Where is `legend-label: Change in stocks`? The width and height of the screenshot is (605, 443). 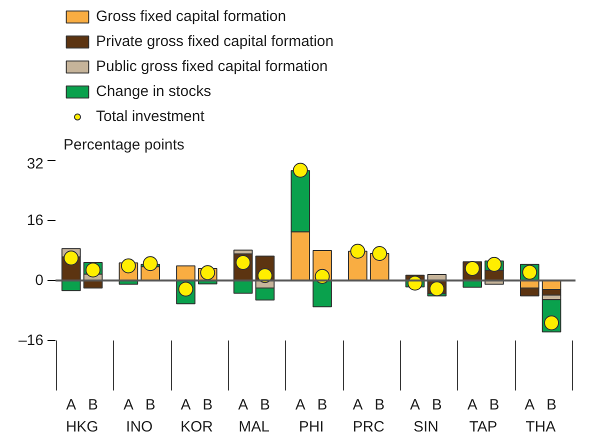 legend-label: Change in stocks is located at coordinates (154, 91).